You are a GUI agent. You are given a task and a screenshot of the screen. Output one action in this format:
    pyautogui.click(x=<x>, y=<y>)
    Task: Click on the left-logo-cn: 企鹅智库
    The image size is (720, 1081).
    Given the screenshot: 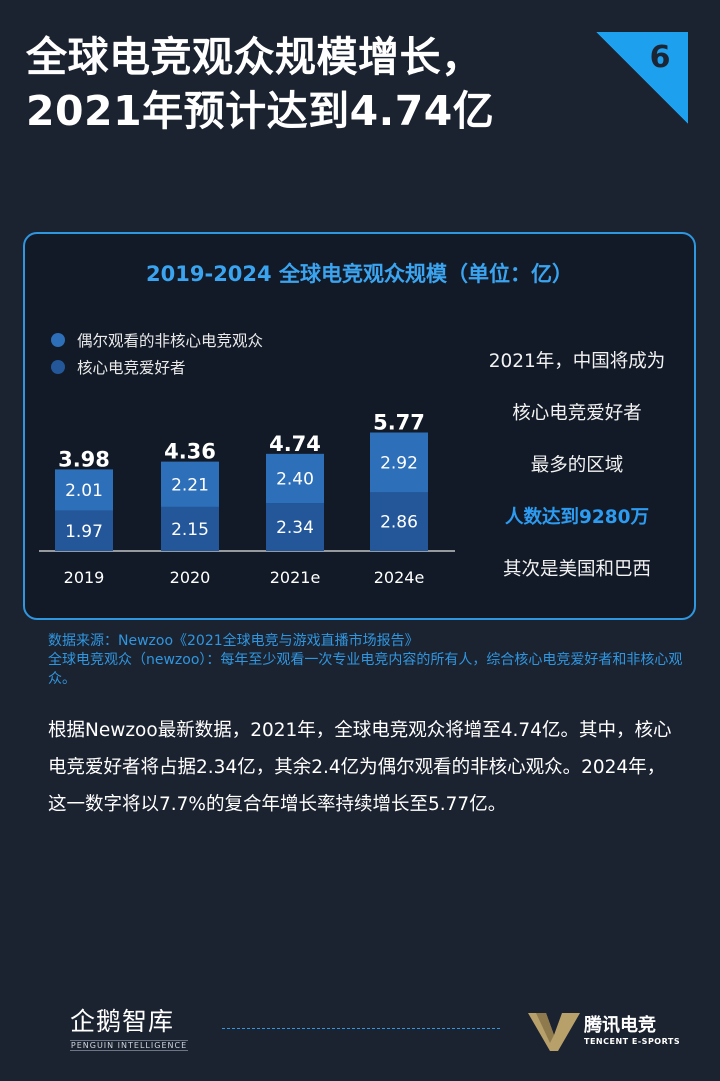 What is the action you would take?
    pyautogui.click(x=122, y=1021)
    